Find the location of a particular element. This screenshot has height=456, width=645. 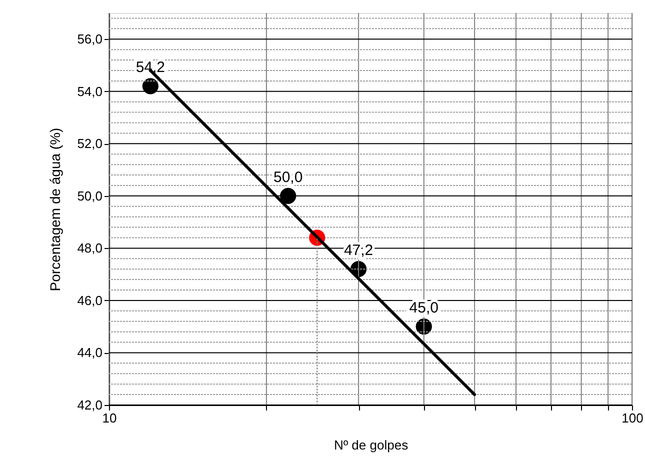

y-tick-label: 56,0 is located at coordinates (89, 39).